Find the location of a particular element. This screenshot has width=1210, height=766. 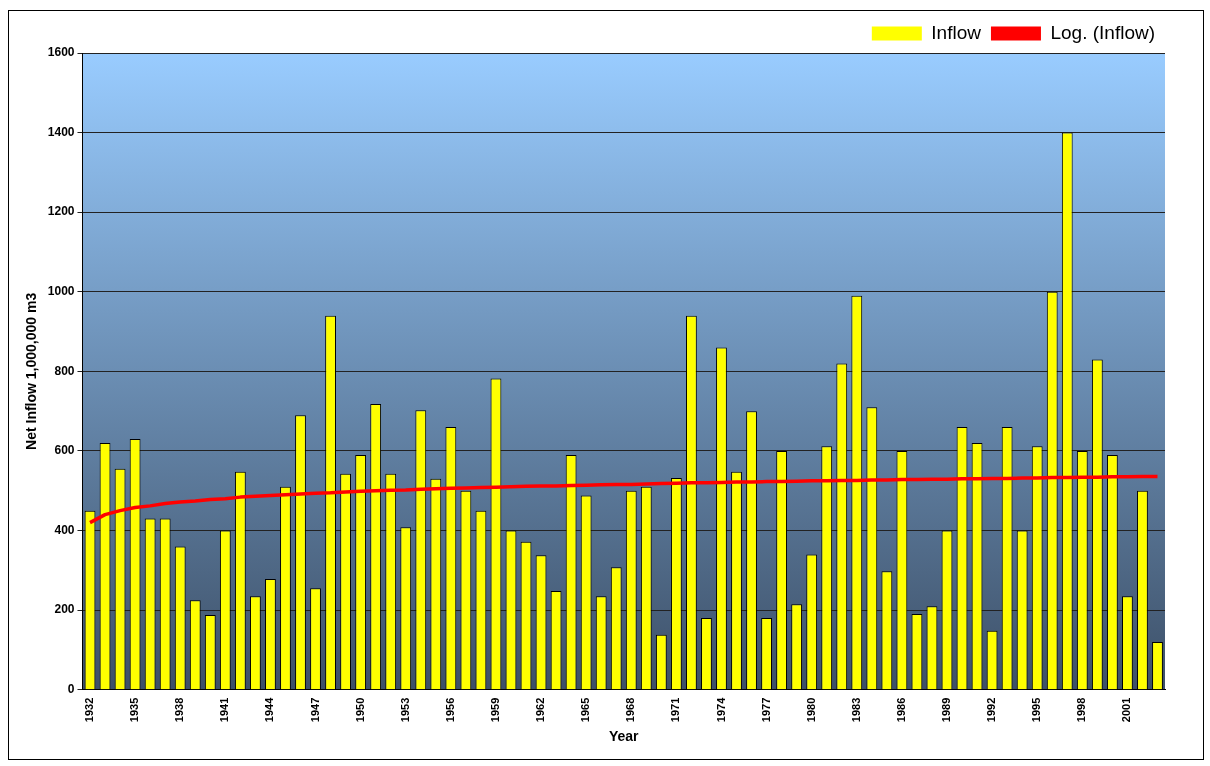

x-tick-label: 1935 is located at coordinates (134, 710).